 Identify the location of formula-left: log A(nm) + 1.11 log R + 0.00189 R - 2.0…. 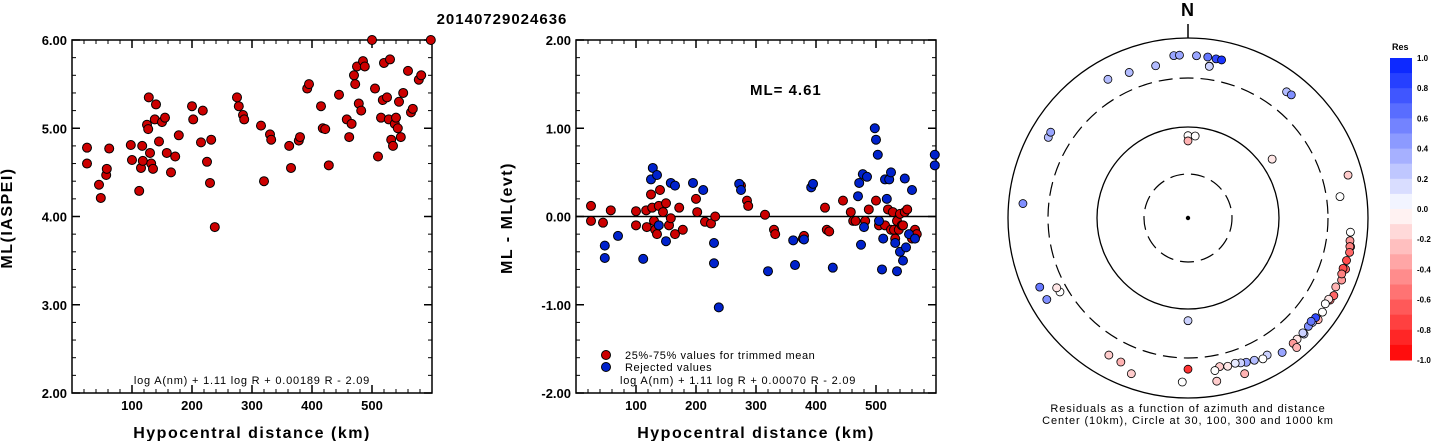
(252, 381).